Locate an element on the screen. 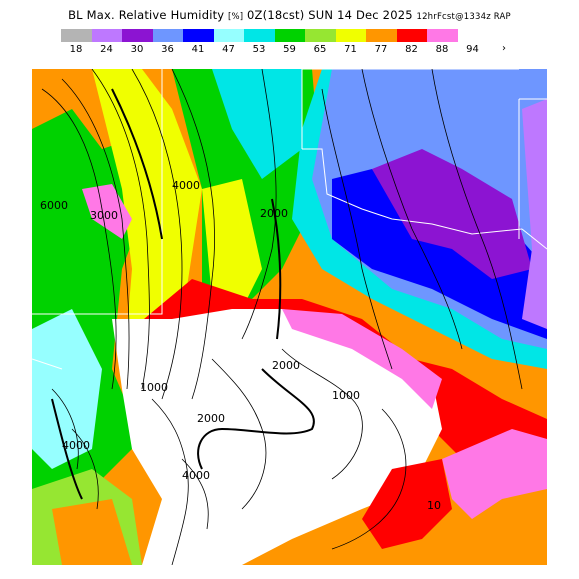 The width and height of the screenshot is (579, 579). region-east-lavender is located at coordinates (534, 214).